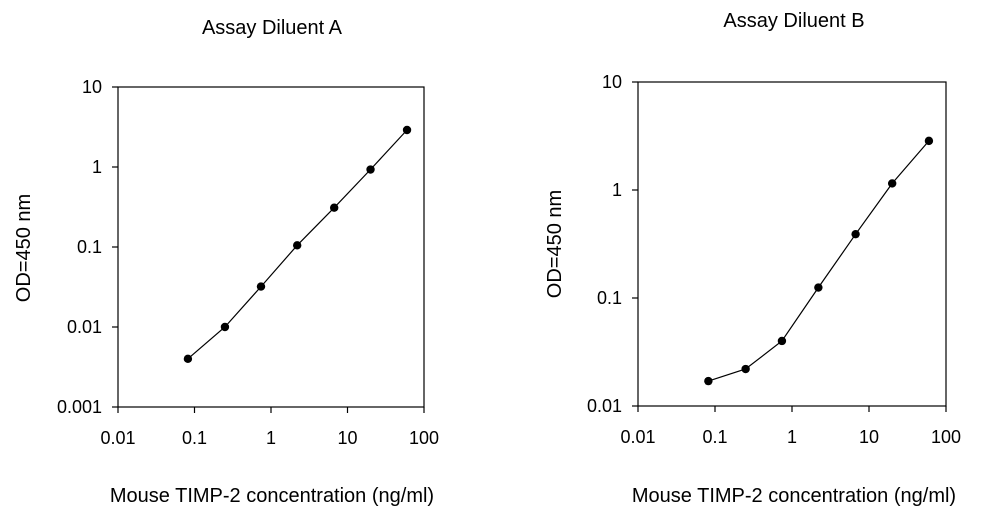 This screenshot has height=516, width=1008. I want to click on chart-title: Assay Diluent B, so click(793, 21).